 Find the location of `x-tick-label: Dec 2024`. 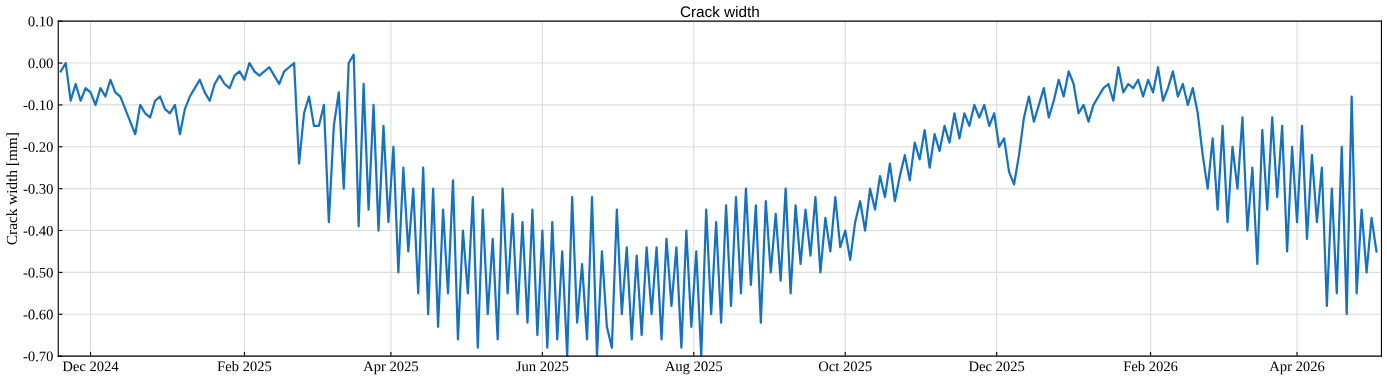

x-tick-label: Dec 2024 is located at coordinates (90, 366).